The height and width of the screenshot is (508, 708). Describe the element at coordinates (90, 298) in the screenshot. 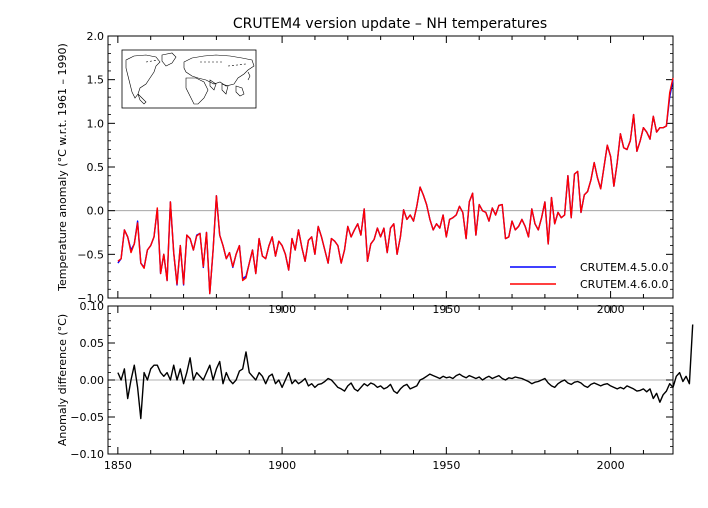

I see `top-y-tick-label: −1.0` at that location.